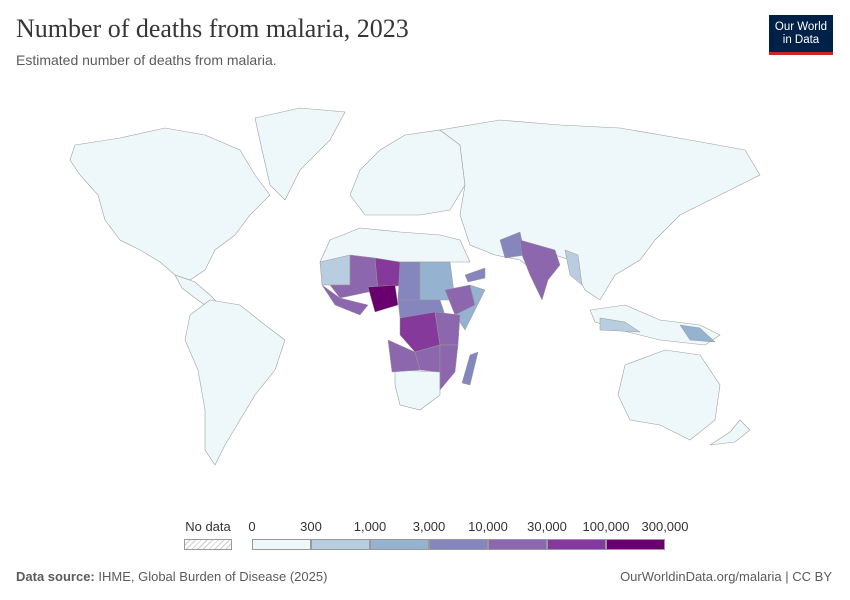 The height and width of the screenshot is (600, 850). What do you see at coordinates (388, 274) in the screenshot?
I see `region-niger` at bounding box center [388, 274].